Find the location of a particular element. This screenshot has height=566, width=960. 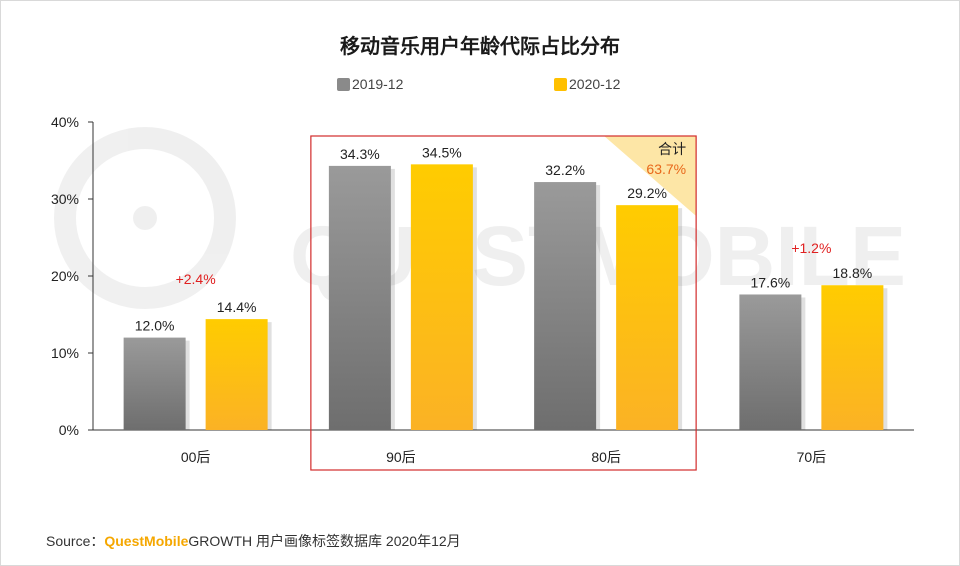

legend-label-2019: 2019-12 is located at coordinates (378, 84).